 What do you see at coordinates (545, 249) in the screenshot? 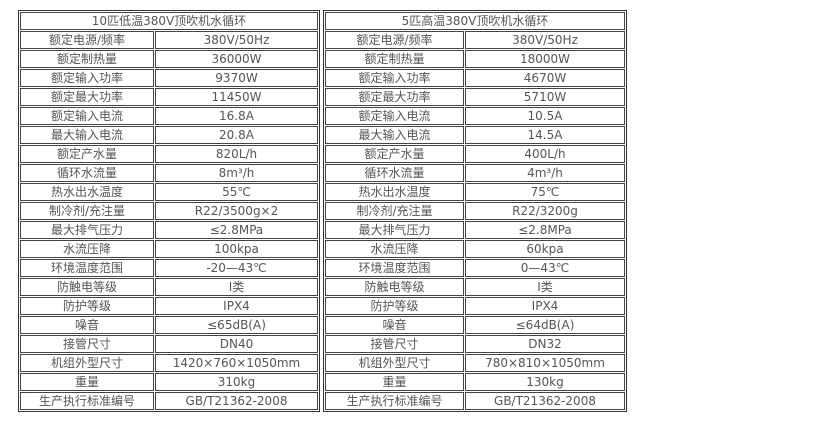
I see `spec-value: 60kpa` at bounding box center [545, 249].